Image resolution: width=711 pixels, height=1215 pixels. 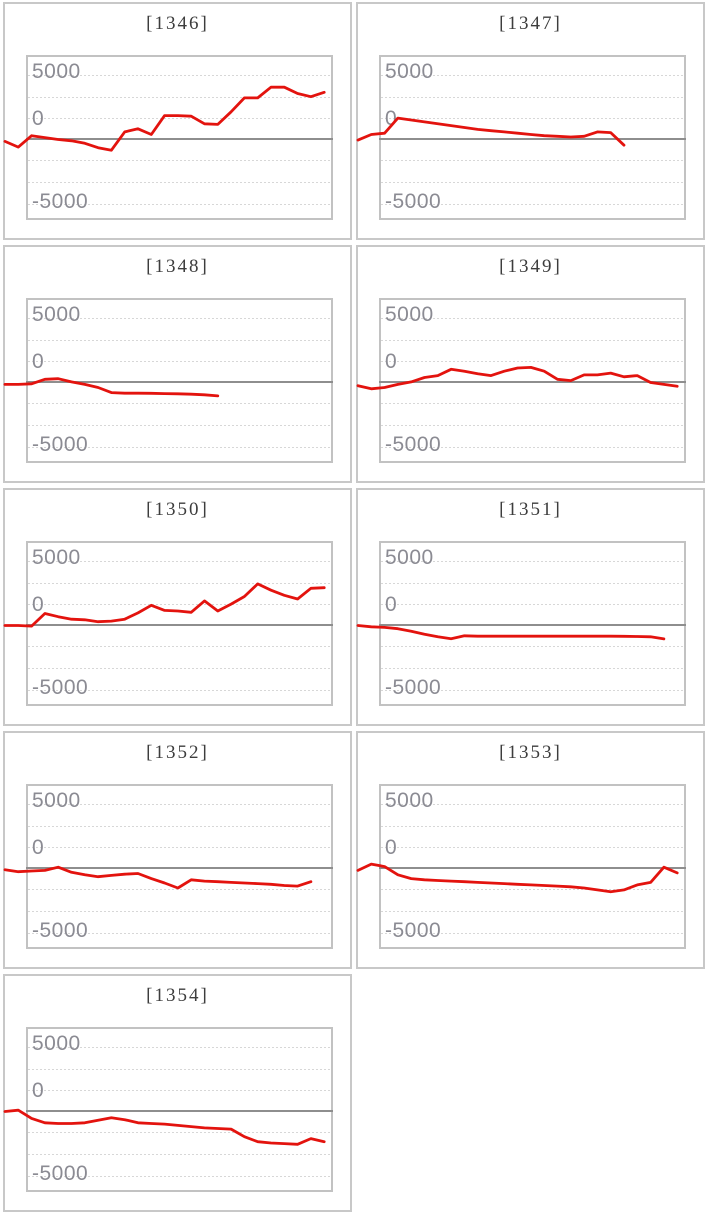 I want to click on chart-panel: [1352] 5000 0 -5000, so click(x=177, y=850).